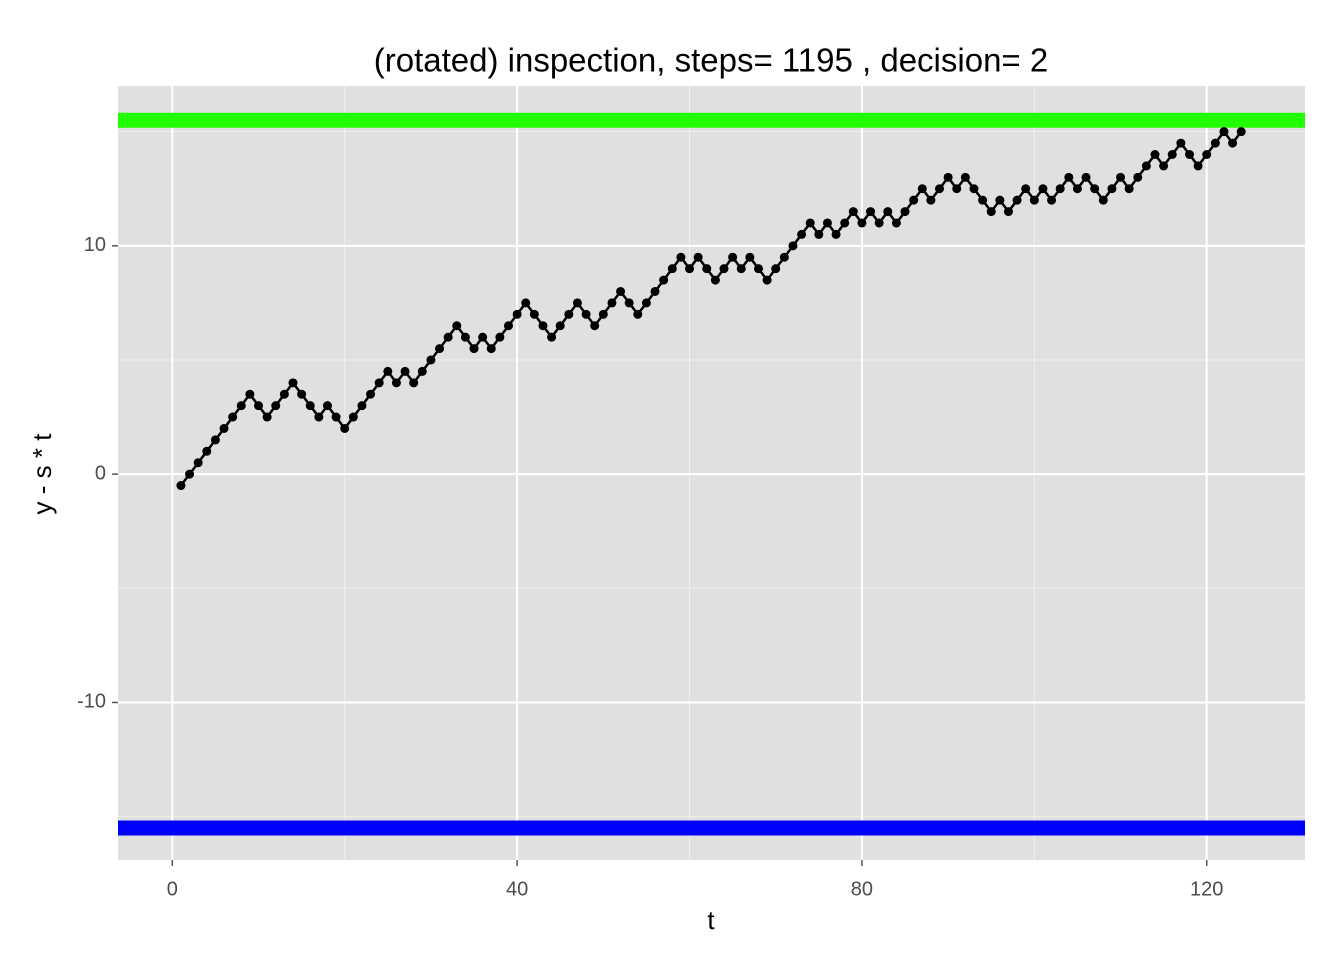 This screenshot has height=965, width=1344. I want to click on y-axis-label: y - s * t, so click(42, 474).